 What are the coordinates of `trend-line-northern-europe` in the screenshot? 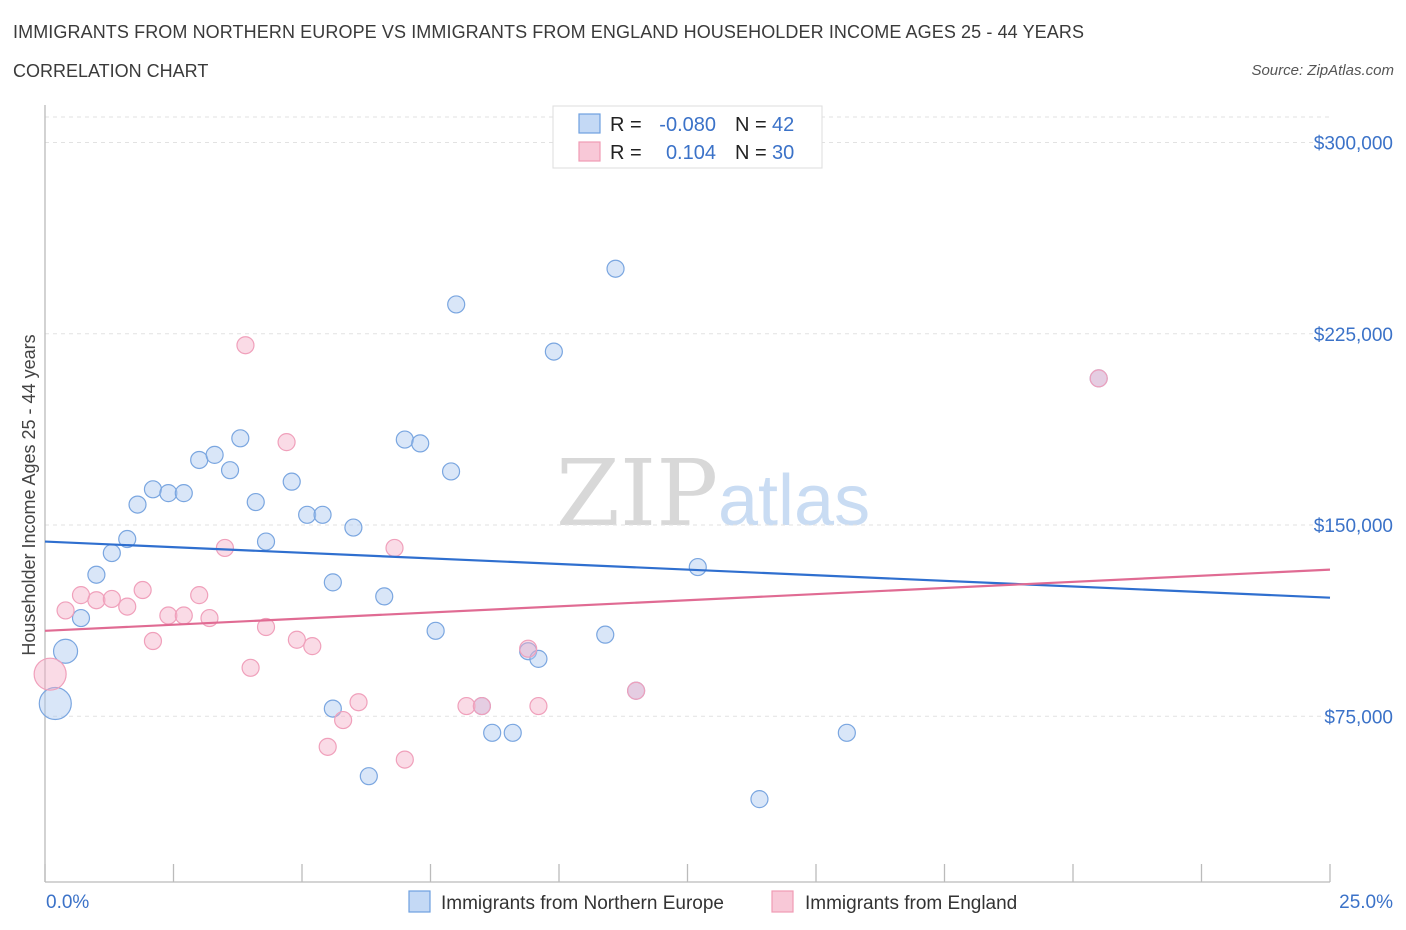 It's located at (687, 569).